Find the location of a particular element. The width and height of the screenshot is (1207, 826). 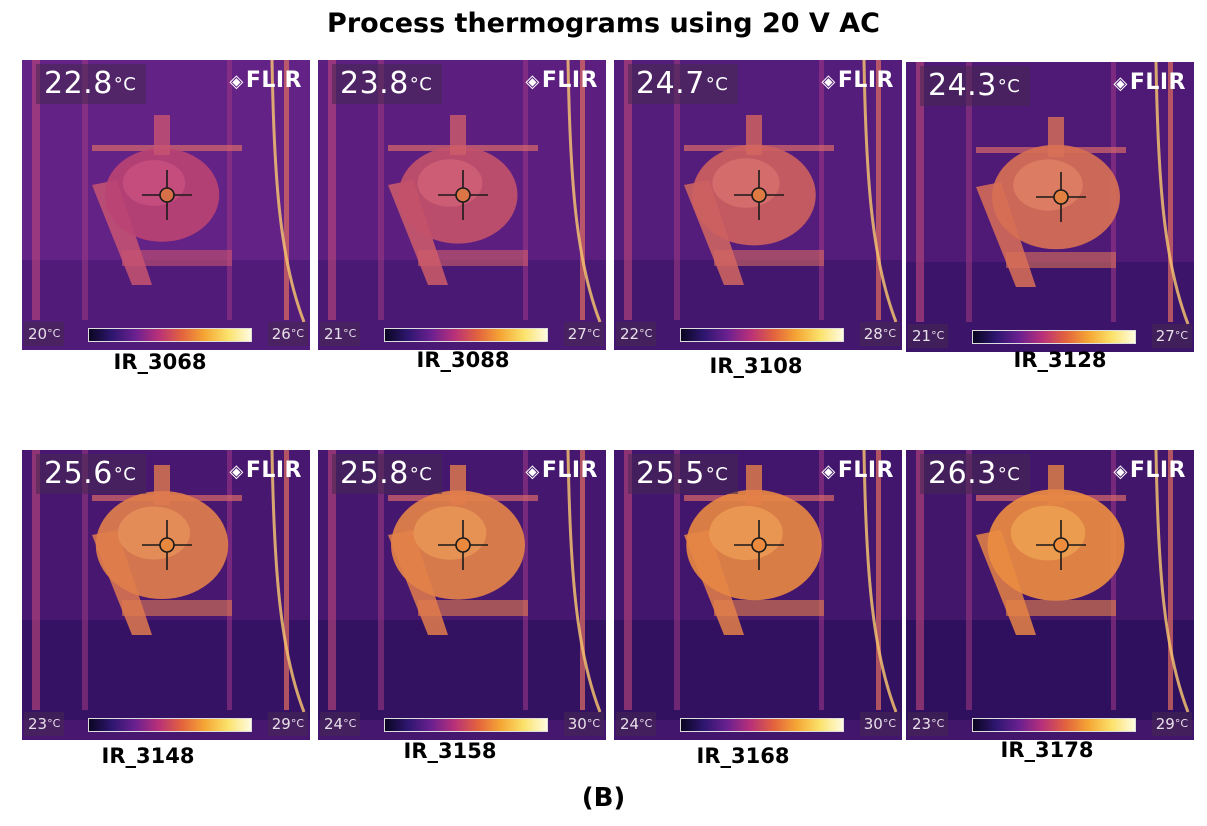

spot-temperature-value: 24.7 is located at coordinates (670, 83).